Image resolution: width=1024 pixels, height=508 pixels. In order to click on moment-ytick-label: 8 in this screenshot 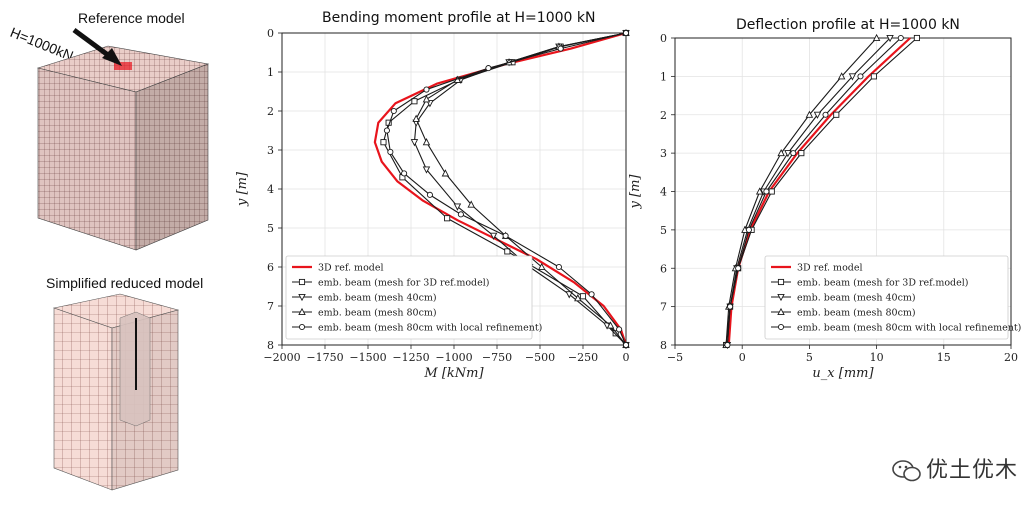, I will do `click(270, 345)`.